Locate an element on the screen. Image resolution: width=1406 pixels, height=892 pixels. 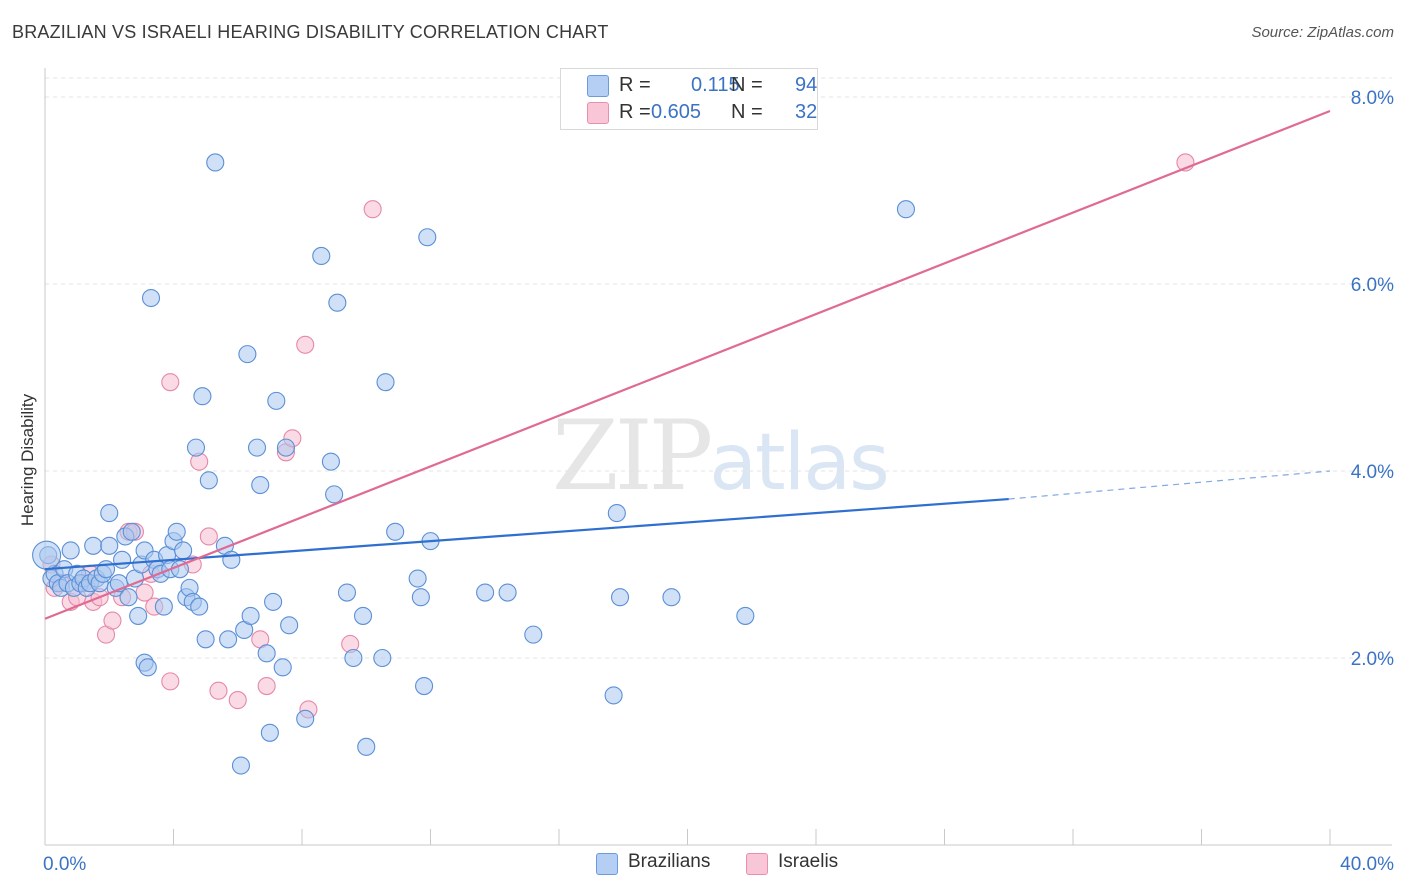
watermark: ZIPatlas is located at coordinates (721, 456).